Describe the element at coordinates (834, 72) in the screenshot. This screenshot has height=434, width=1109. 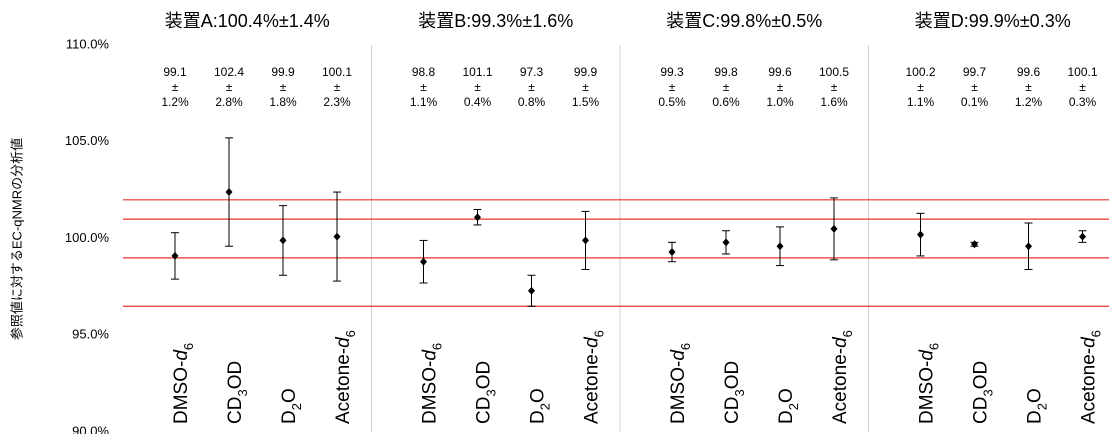
I see `value-label: 100.5` at that location.